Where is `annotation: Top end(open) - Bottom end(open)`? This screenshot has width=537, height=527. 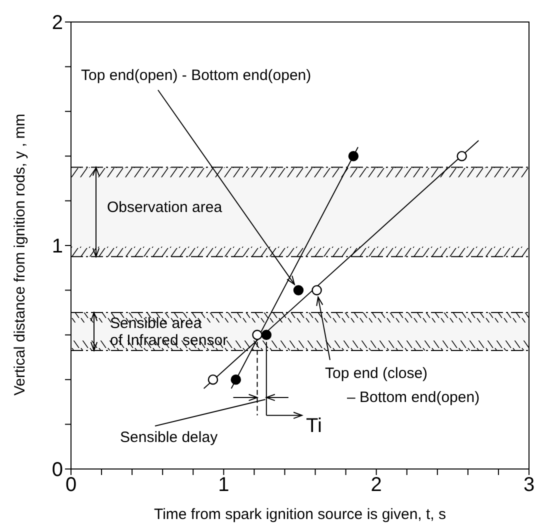 annotation: Top end(open) - Bottom end(open) is located at coordinates (196, 75).